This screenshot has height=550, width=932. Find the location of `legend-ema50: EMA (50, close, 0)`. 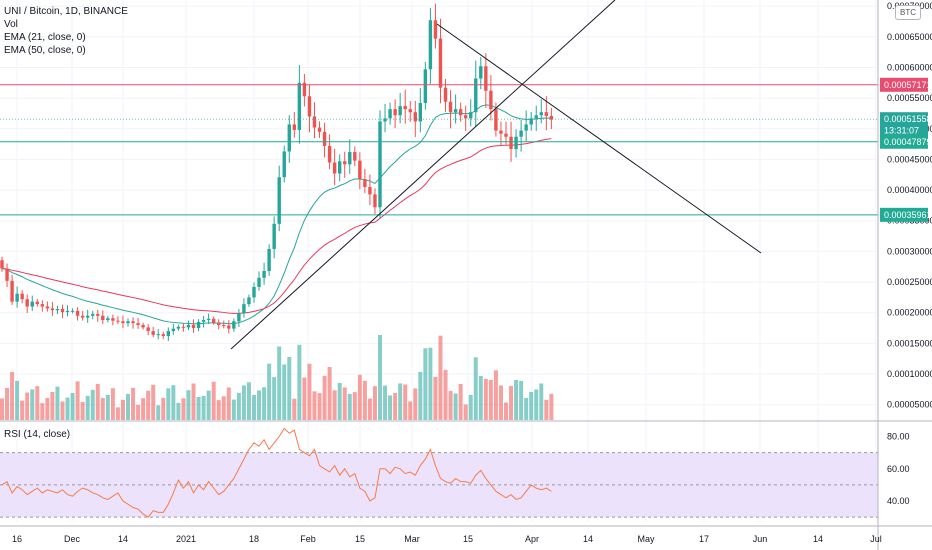

legend-ema50: EMA (50, close, 0) is located at coordinates (45, 50).